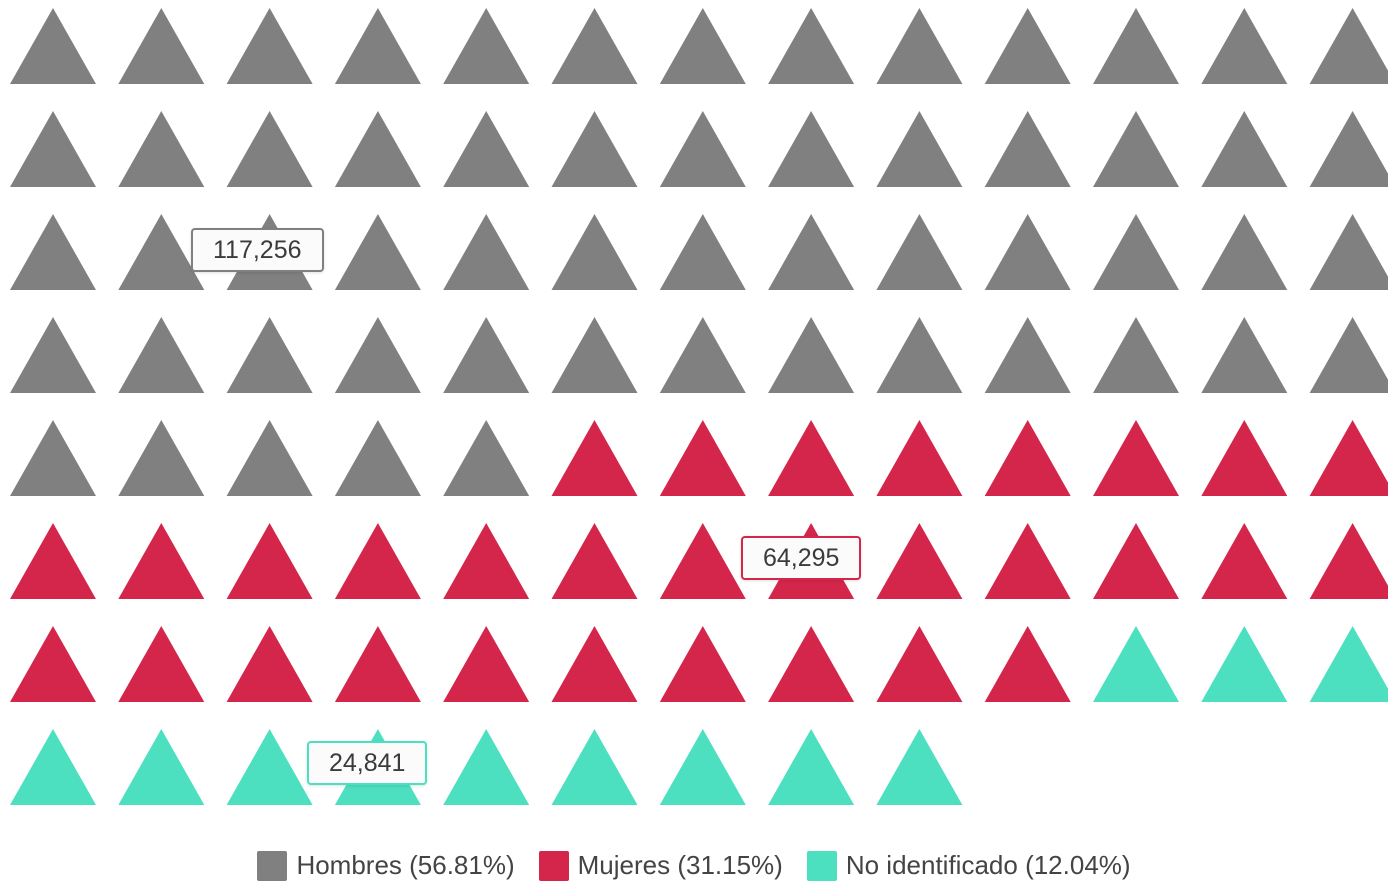 This screenshot has width=1388, height=888. Describe the element at coordinates (386, 865) in the screenshot. I see `legend-item-hombres: Hombres (56.81%)` at that location.